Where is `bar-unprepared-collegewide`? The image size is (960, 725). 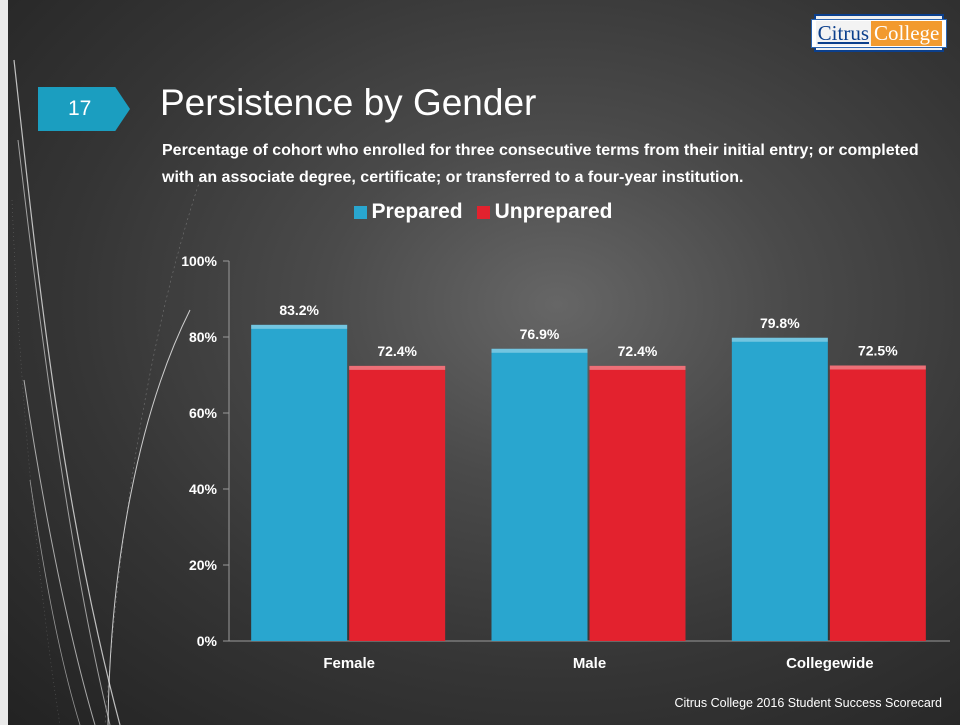 bar-unprepared-collegewide is located at coordinates (877, 503).